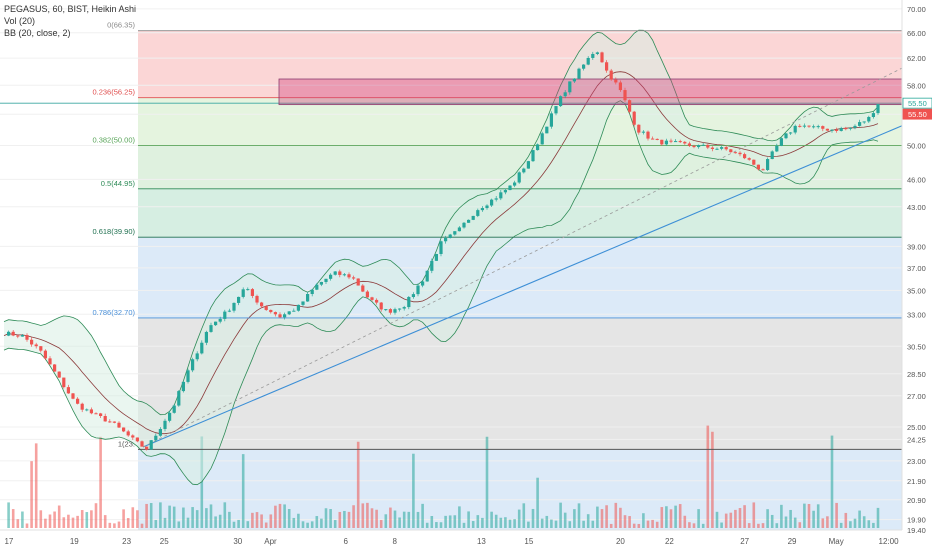 The height and width of the screenshot is (550, 932). I want to click on fib-label-6: 1(23., so click(126, 443).